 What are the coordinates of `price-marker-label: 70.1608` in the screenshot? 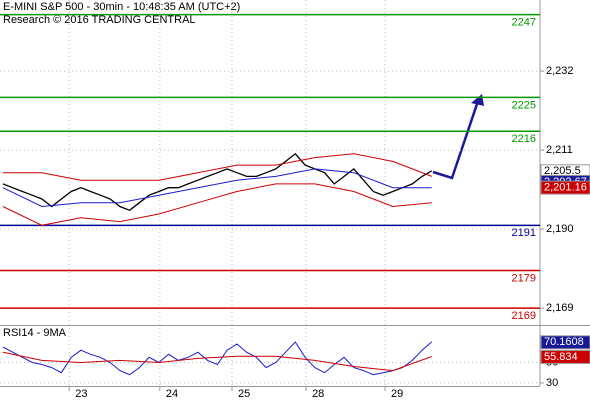 It's located at (564, 342).